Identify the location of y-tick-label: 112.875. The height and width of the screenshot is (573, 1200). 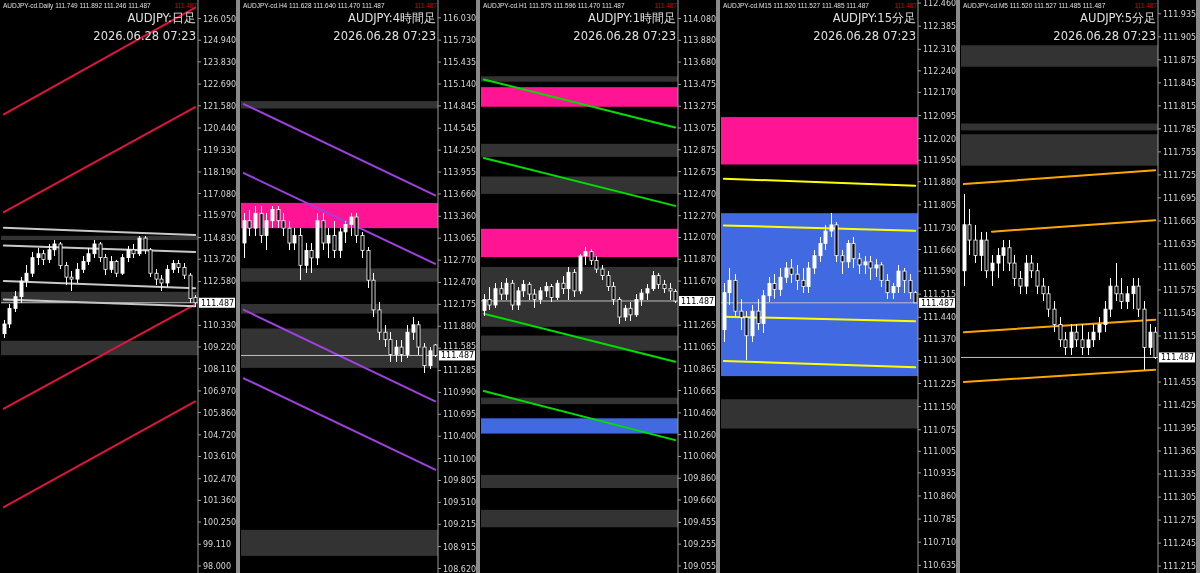
(700, 150).